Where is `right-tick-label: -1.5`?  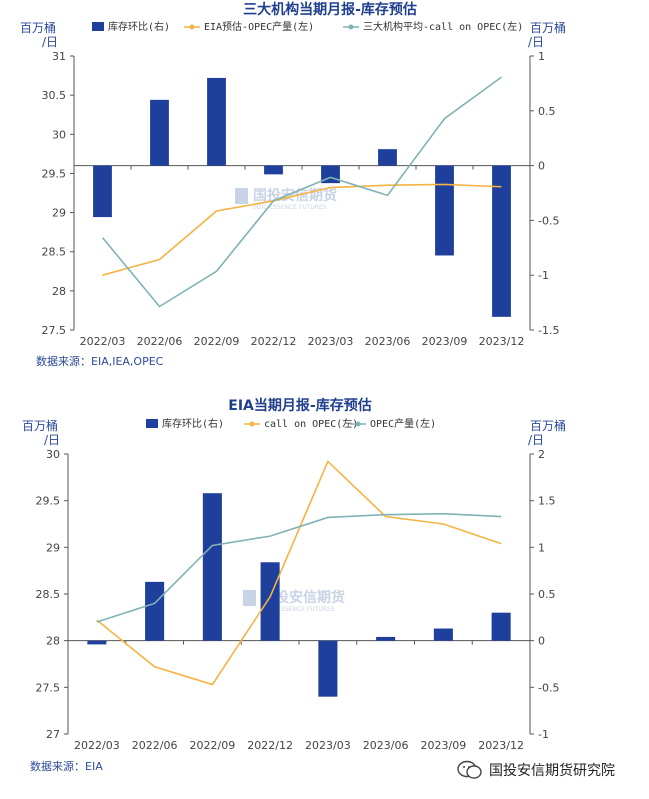
right-tick-label: -1.5 is located at coordinates (548, 330).